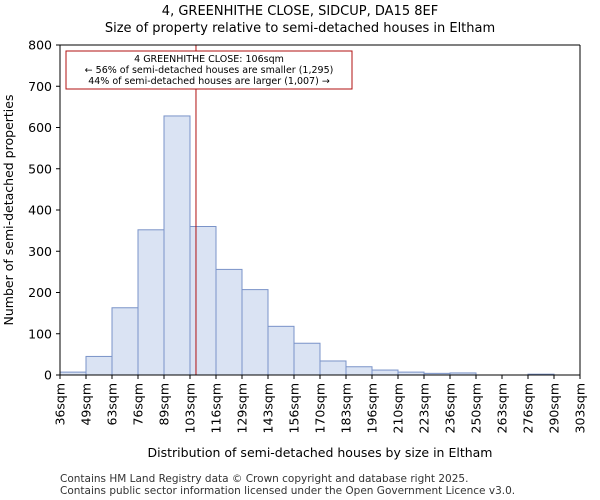  Describe the element at coordinates (40, 251) in the screenshot. I see `y-tick-label: 300` at that location.